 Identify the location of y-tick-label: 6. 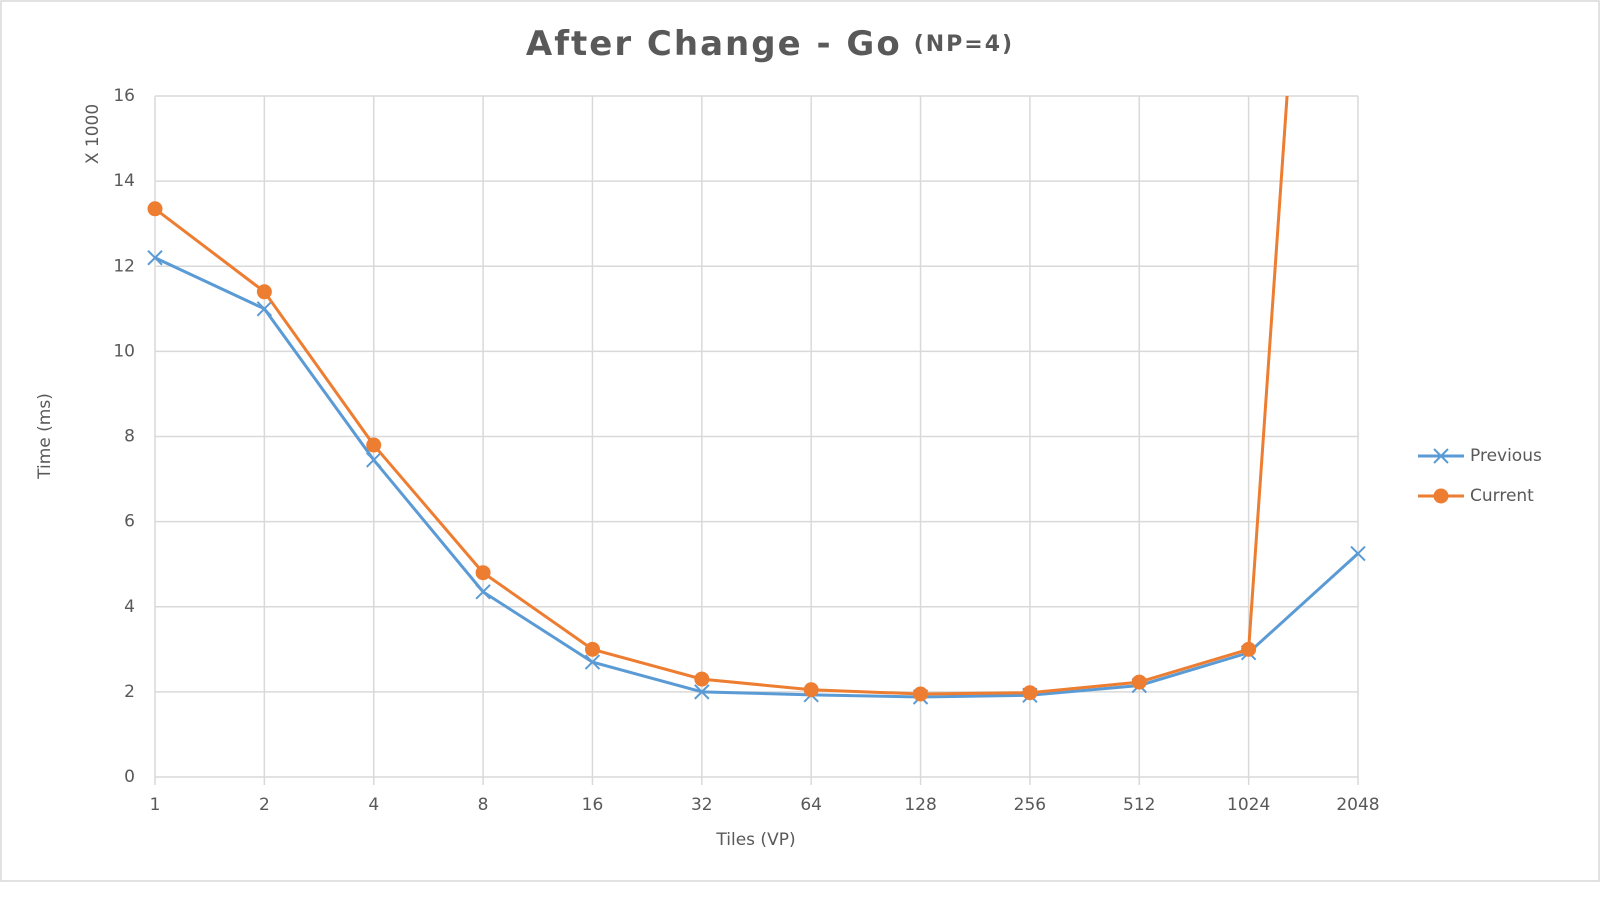
(129, 522).